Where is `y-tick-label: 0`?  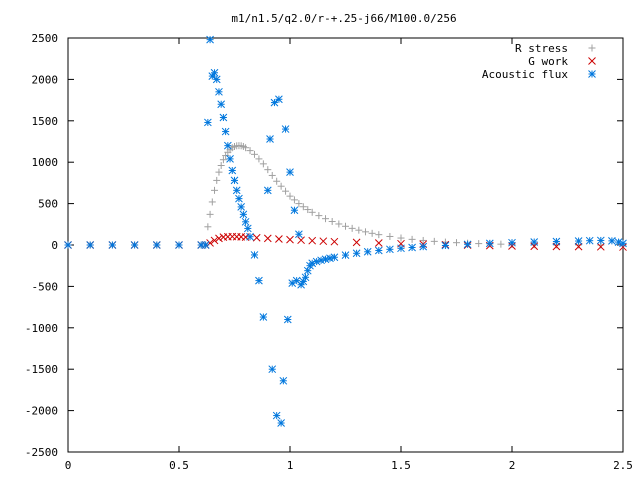 y-tick-label: 0 is located at coordinates (54, 245).